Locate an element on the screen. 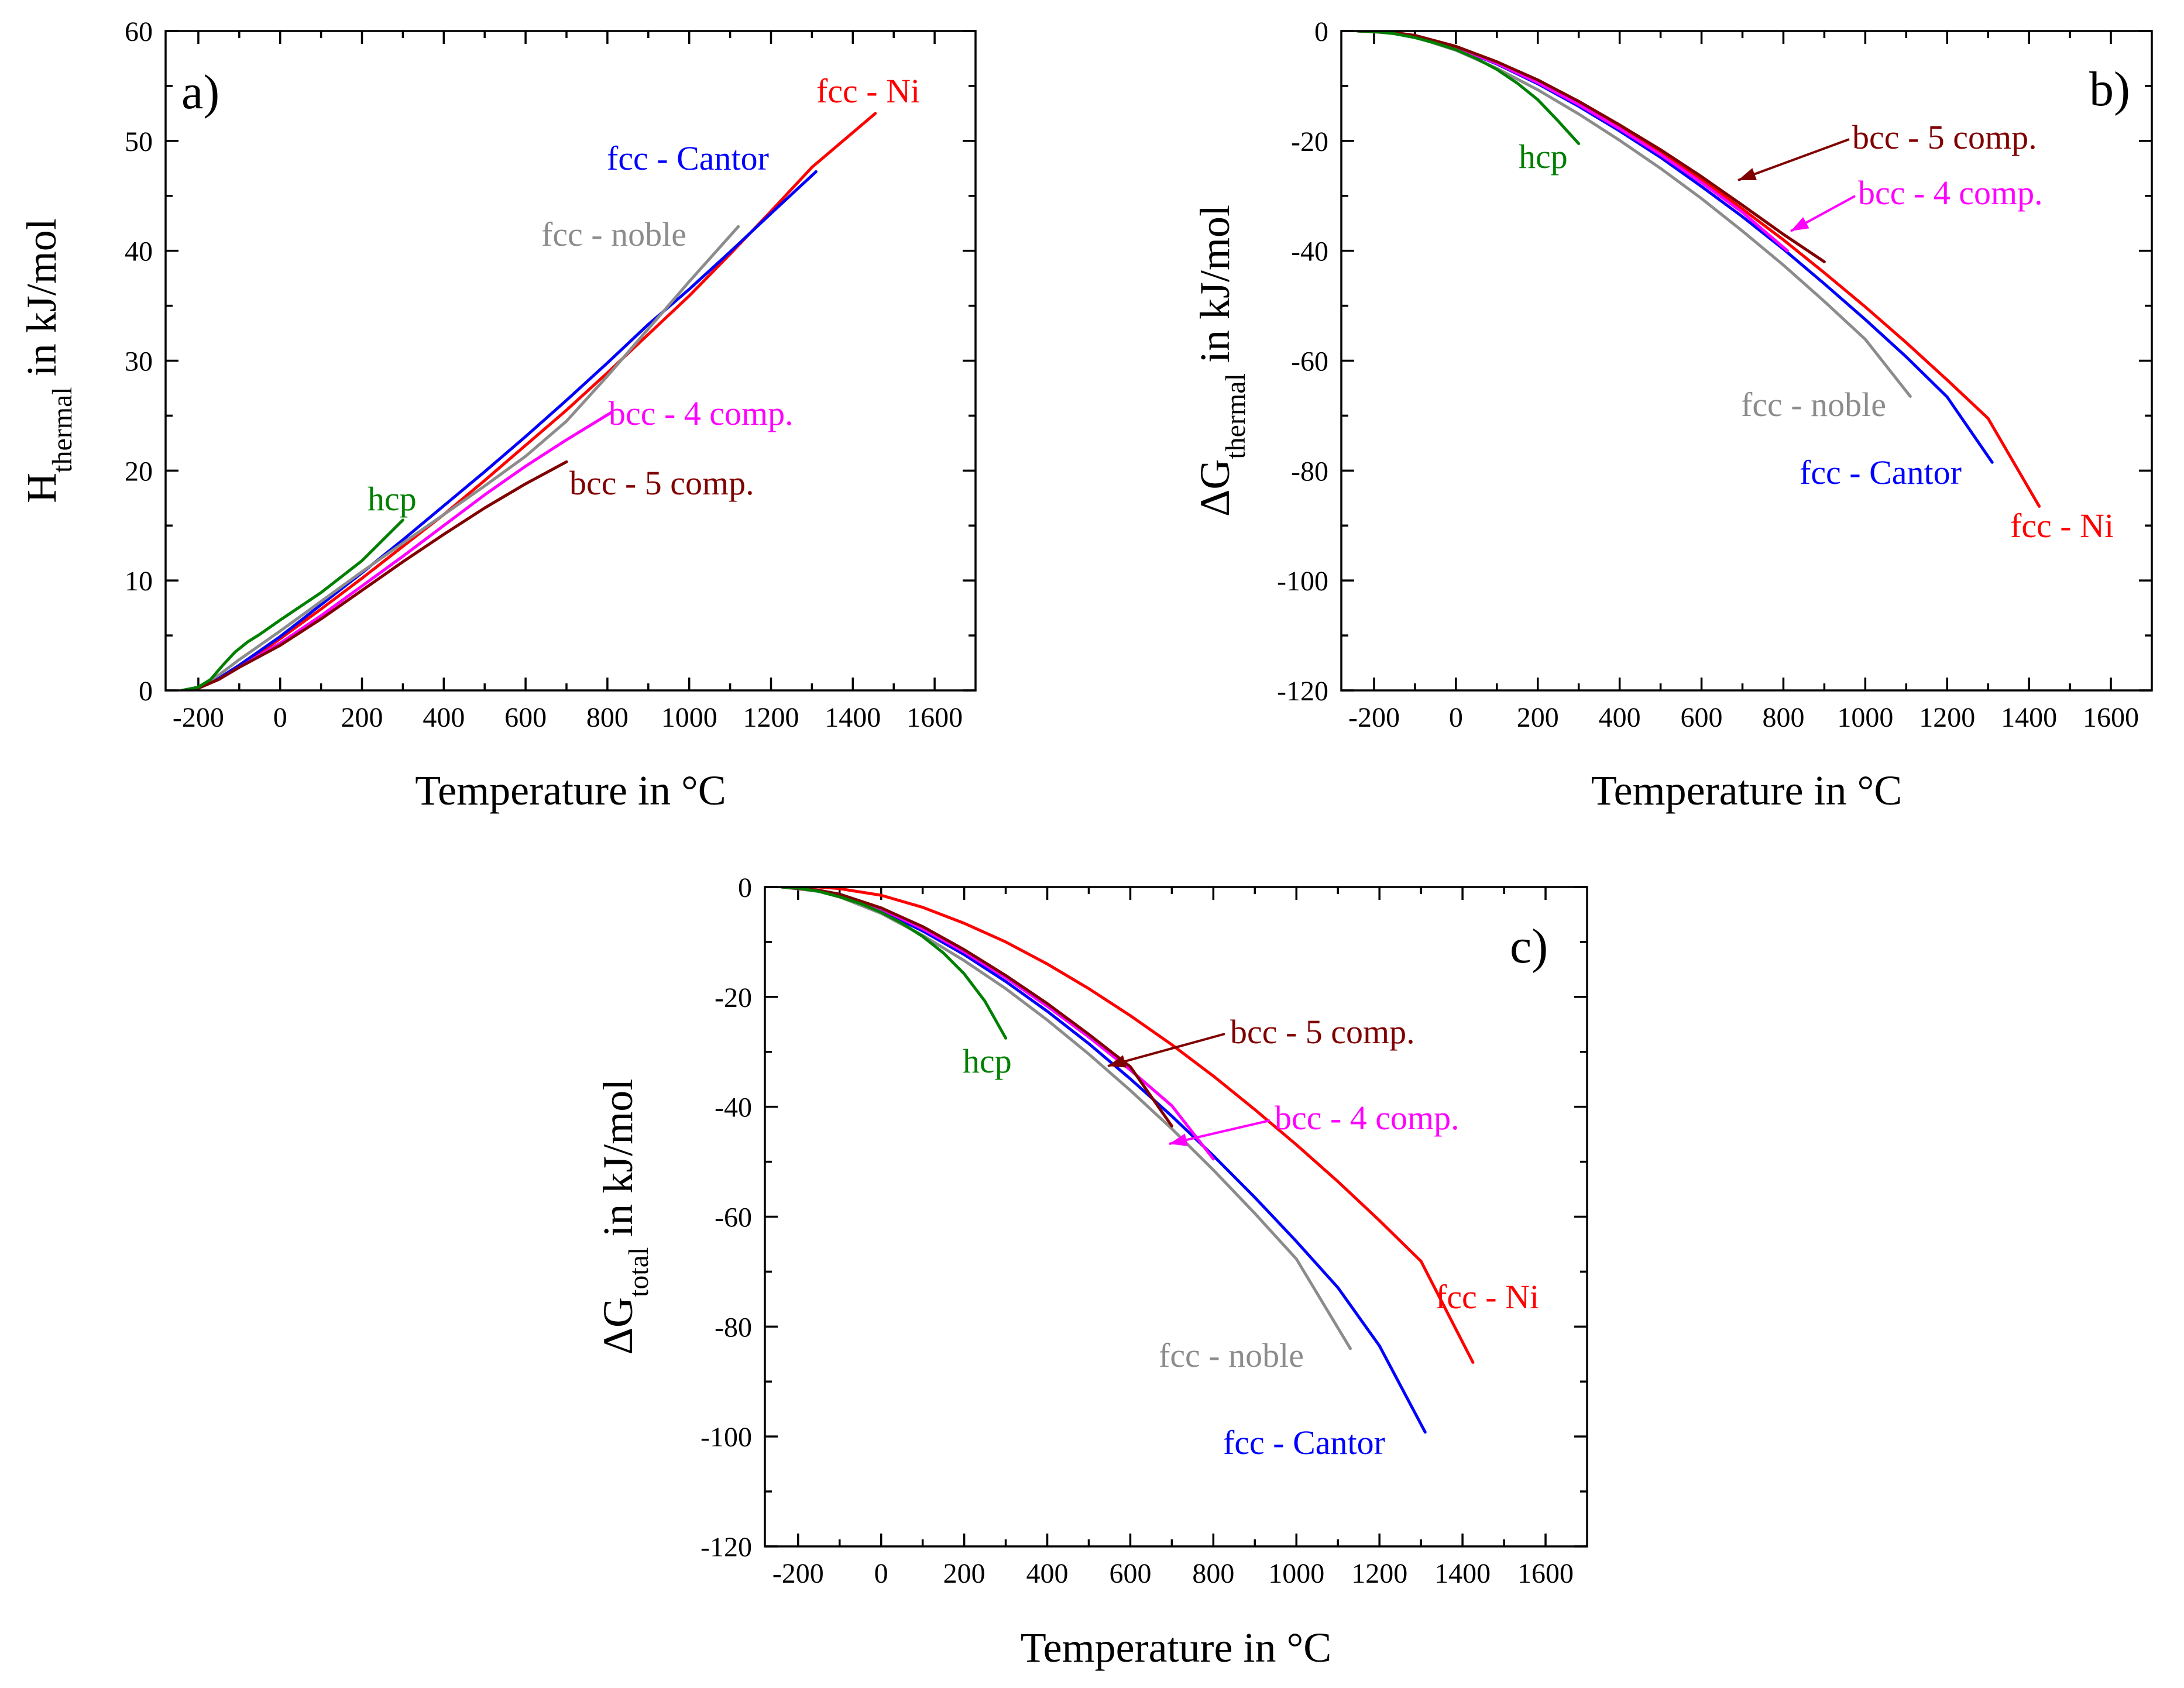 Image resolution: width=2184 pixels, height=1688 pixels. y-tick-label: 10 is located at coordinates (139, 581).